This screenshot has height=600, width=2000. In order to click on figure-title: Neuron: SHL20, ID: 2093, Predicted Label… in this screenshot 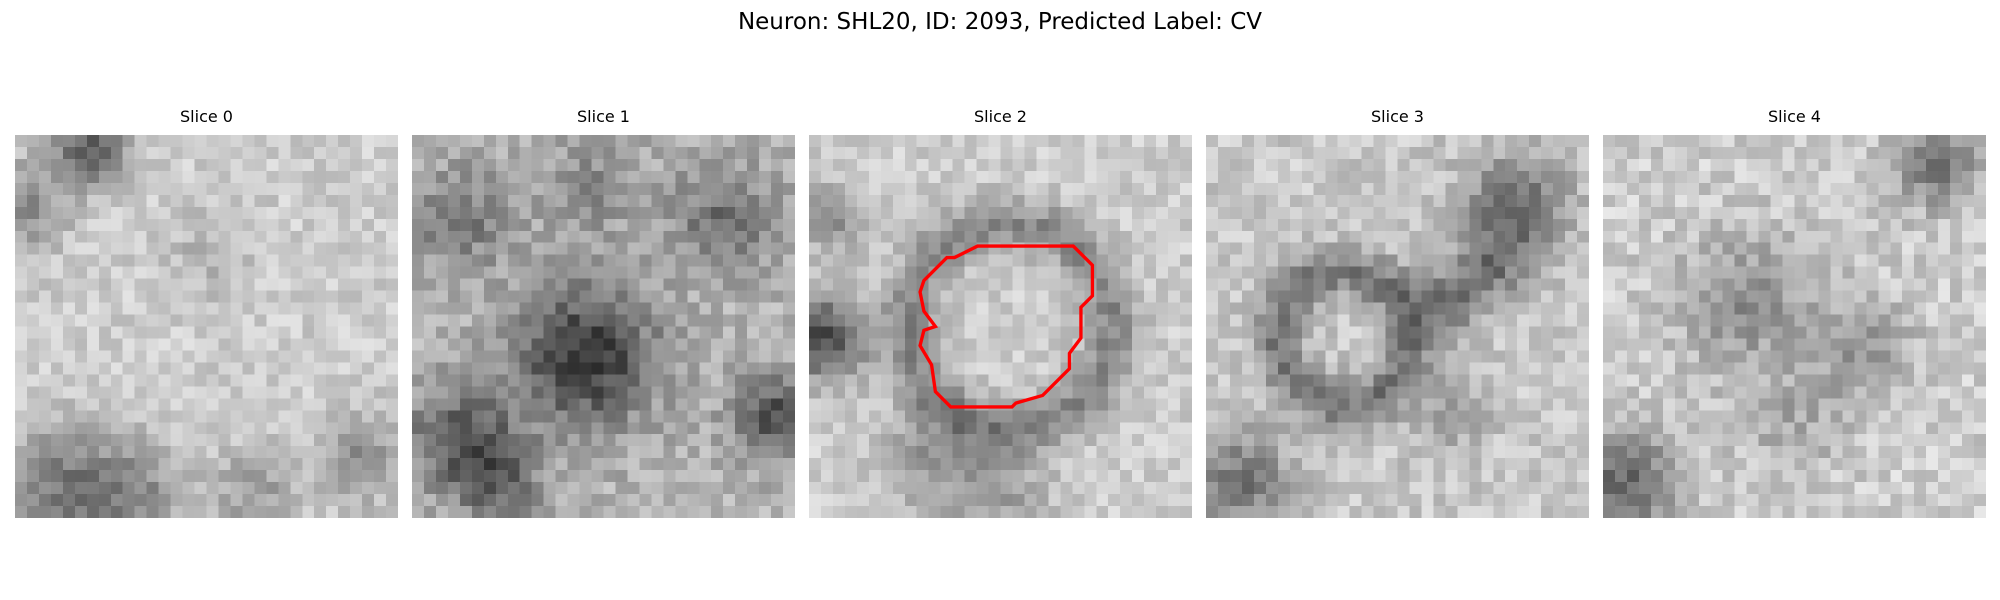, I will do `click(1000, 22)`.